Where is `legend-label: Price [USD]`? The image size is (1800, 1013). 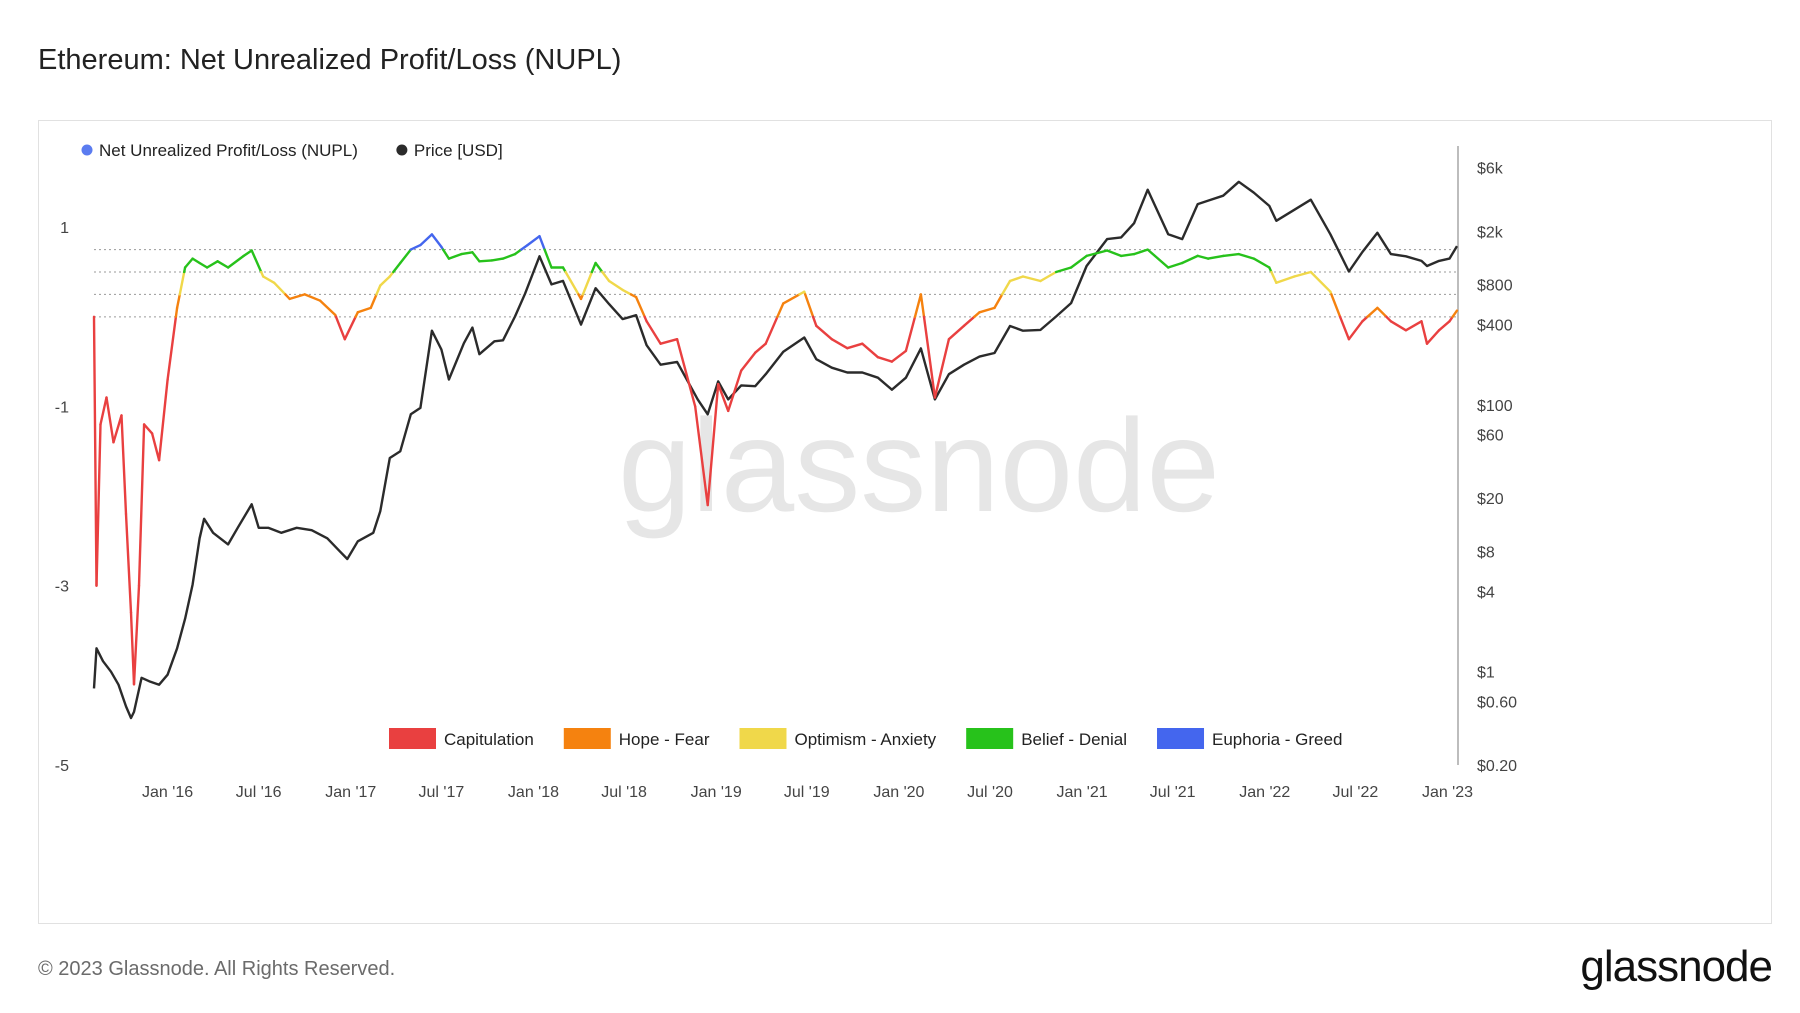
legend-label: Price [USD] is located at coordinates (458, 150).